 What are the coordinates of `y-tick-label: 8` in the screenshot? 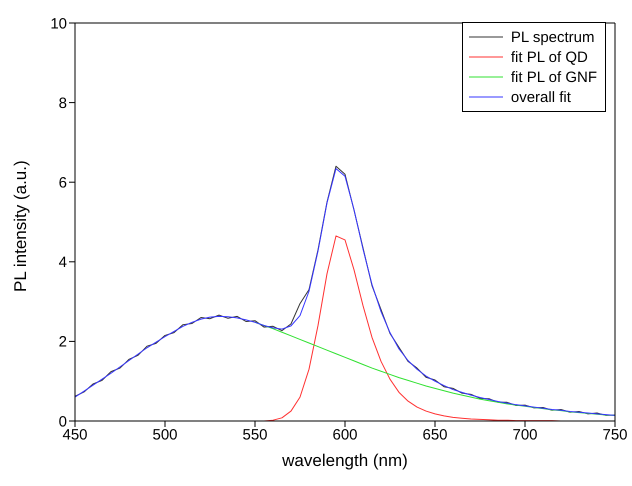 It's located at (62, 103).